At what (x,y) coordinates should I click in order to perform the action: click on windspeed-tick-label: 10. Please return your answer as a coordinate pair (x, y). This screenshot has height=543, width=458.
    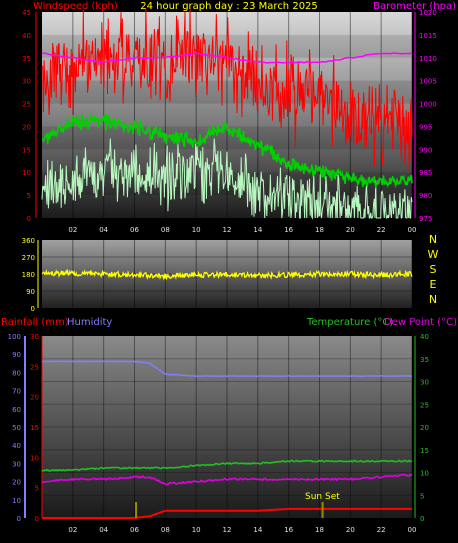
    Looking at the image, I should click on (26, 173).